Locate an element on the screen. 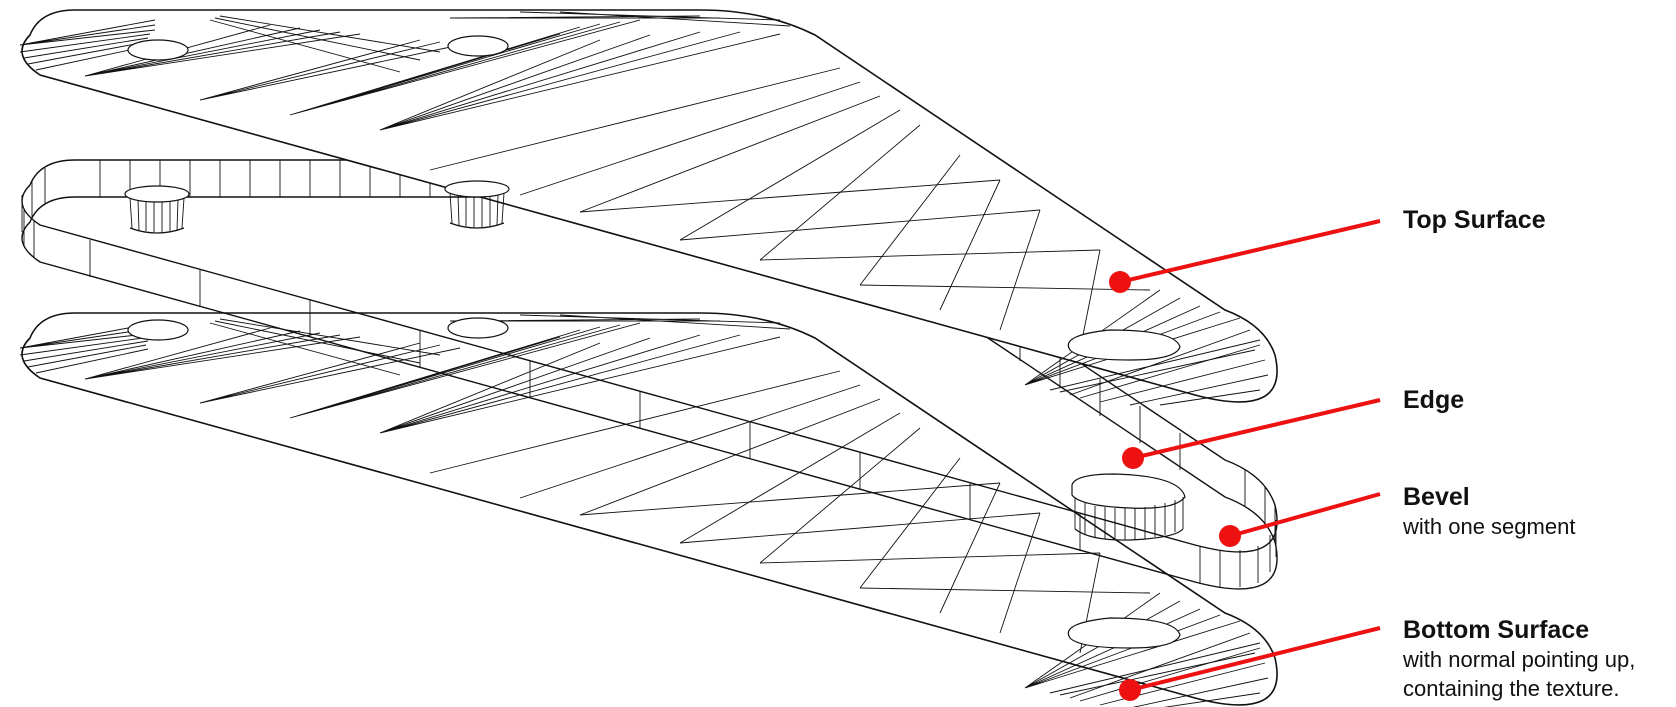  bevel-title: Bevel is located at coordinates (1436, 497).